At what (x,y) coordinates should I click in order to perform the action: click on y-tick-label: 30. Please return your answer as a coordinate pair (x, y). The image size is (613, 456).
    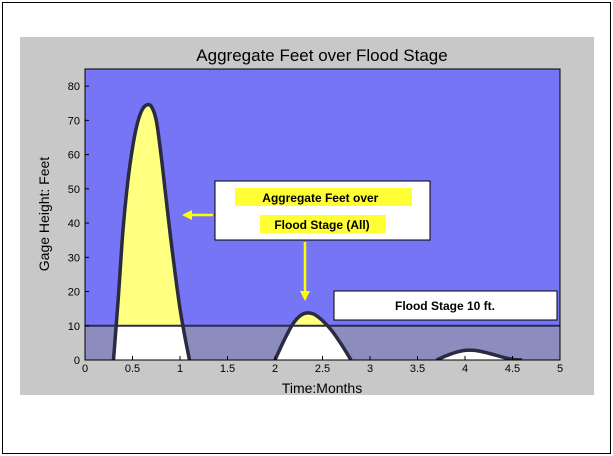
    Looking at the image, I should click on (74, 258).